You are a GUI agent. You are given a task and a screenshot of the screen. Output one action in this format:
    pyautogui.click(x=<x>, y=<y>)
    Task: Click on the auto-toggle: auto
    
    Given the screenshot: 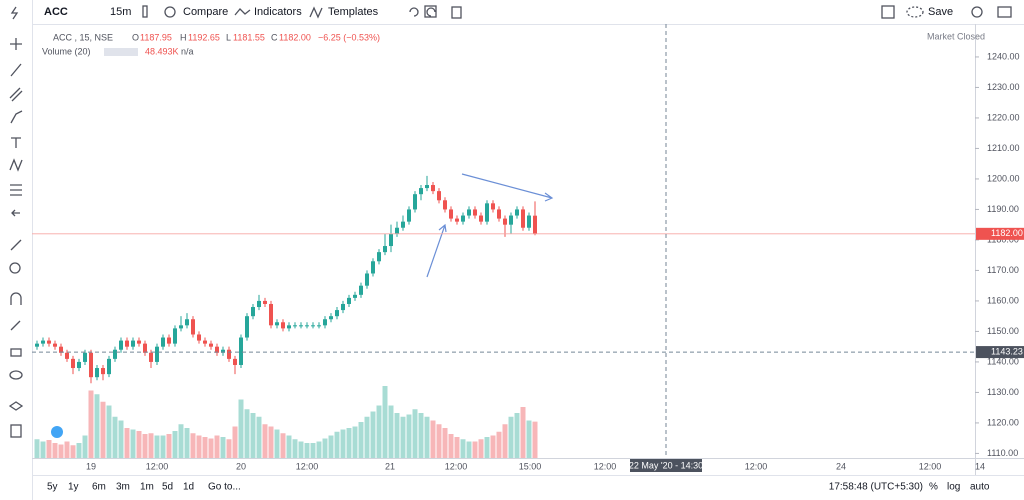 What is the action you would take?
    pyautogui.click(x=980, y=487)
    